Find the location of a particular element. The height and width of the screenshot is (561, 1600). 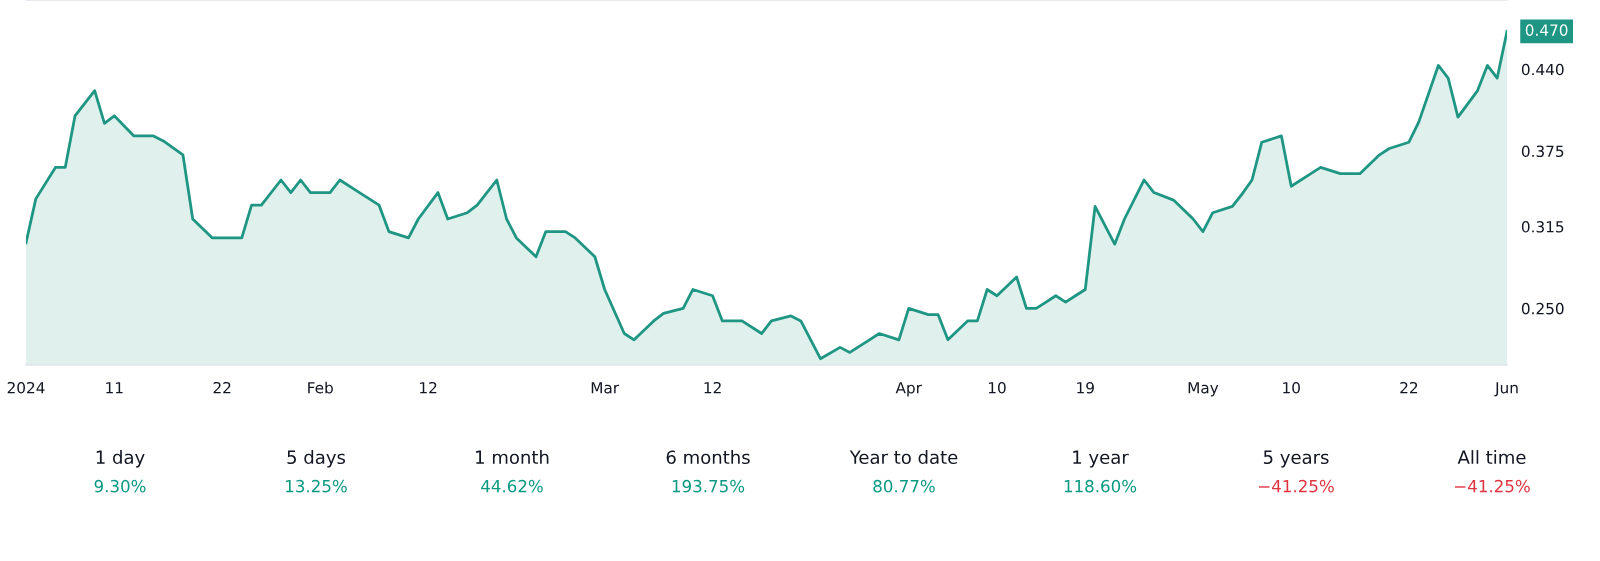

category-label: 1 day is located at coordinates (120, 459).